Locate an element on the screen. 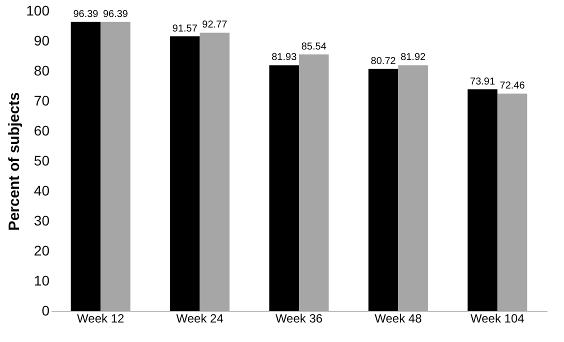  data-label: 73.91 is located at coordinates (483, 82).